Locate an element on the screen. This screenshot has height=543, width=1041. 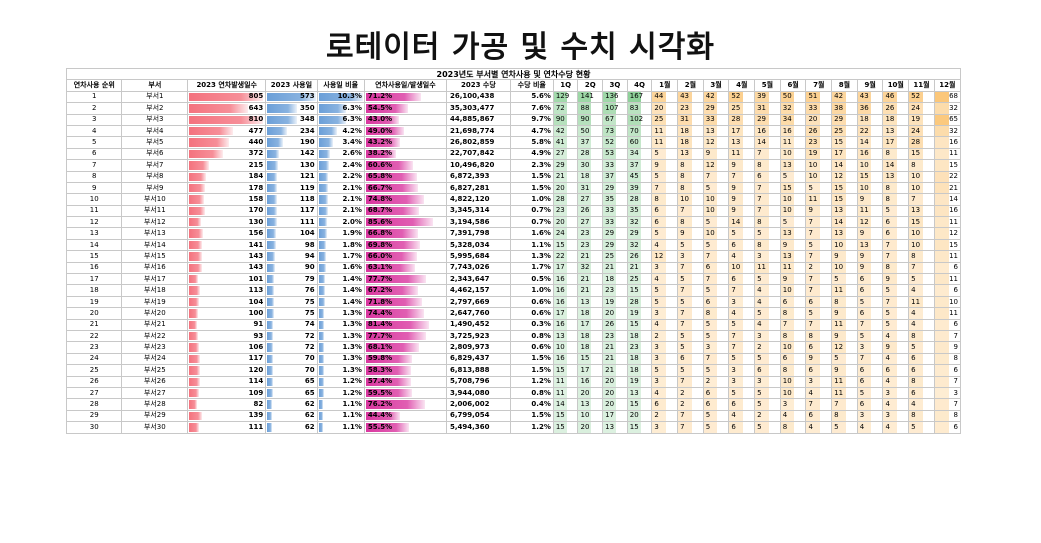
table-cell: 12 is located at coordinates (844, 347).